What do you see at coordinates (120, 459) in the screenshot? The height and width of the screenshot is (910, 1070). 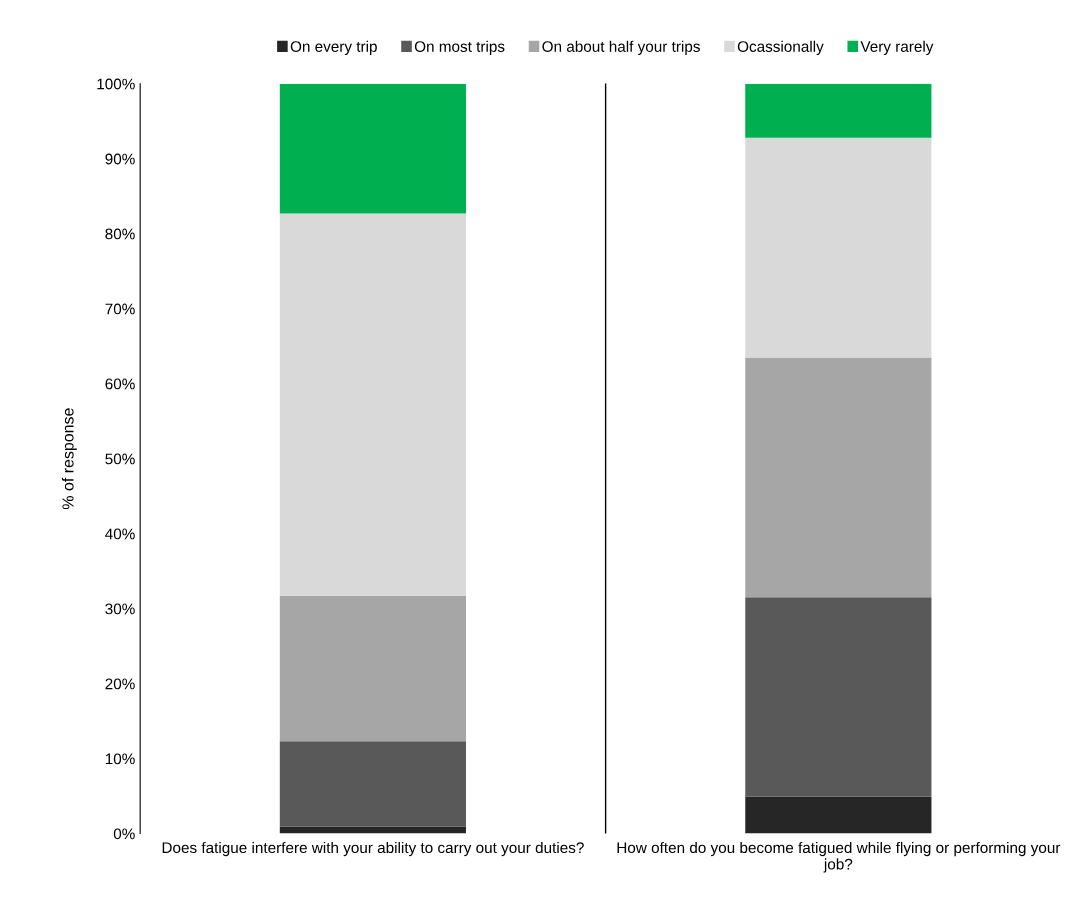 I see `y-tick-label: 50%` at bounding box center [120, 459].